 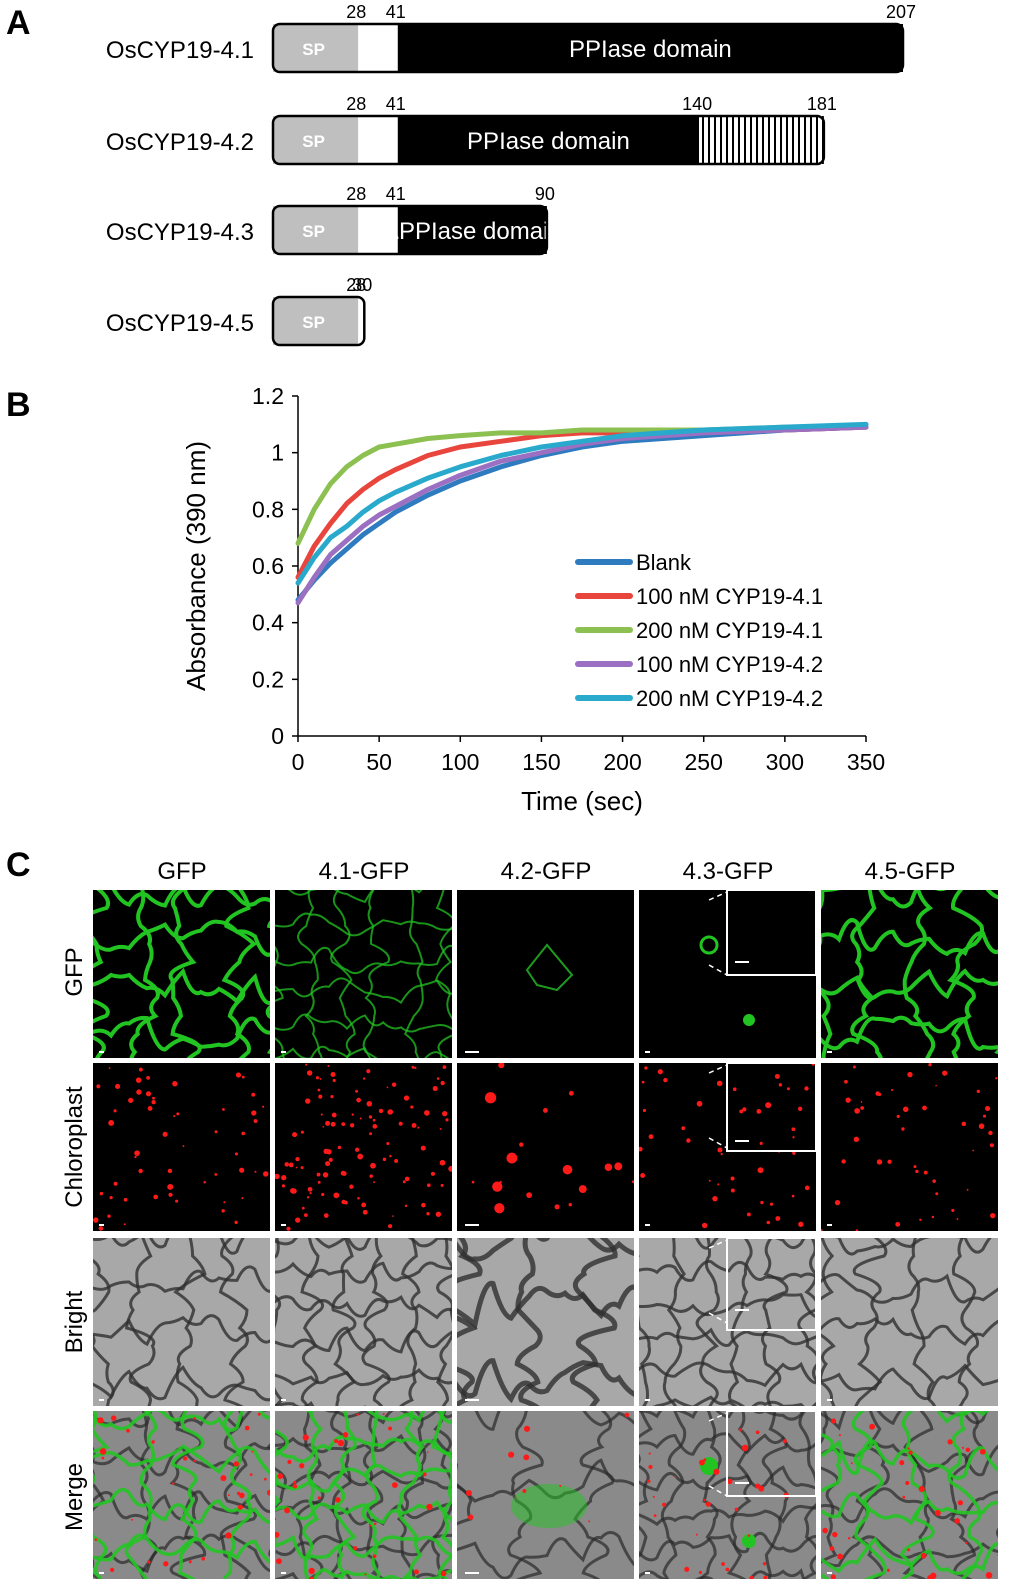 What do you see at coordinates (901, 12) in the screenshot?
I see `residue-position-label: 207` at bounding box center [901, 12].